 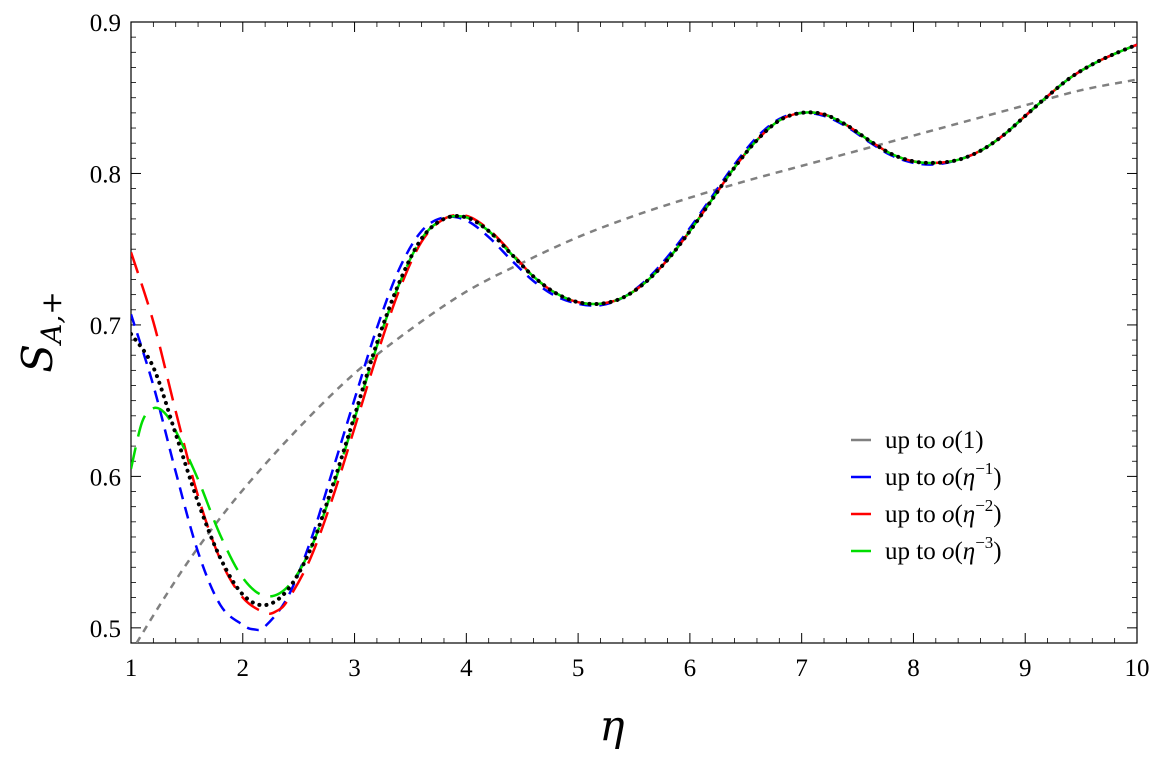 What do you see at coordinates (1025, 668) in the screenshot?
I see `x-tick-label: 9` at bounding box center [1025, 668].